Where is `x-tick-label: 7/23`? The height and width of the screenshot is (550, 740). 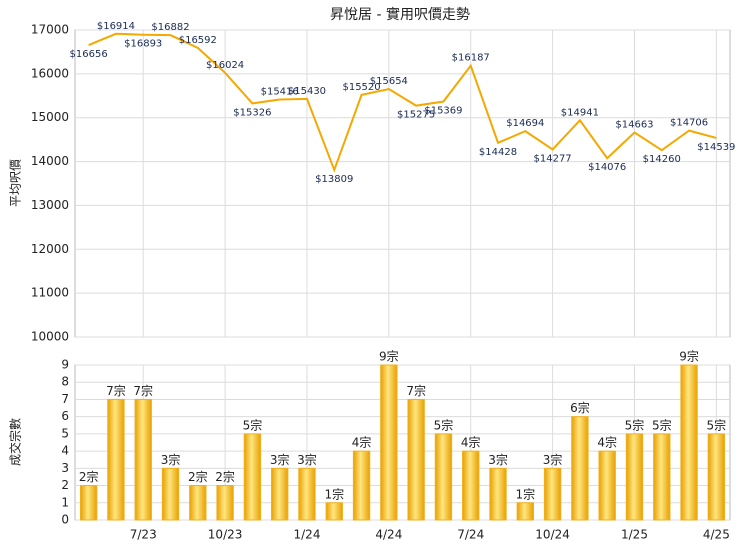
x-tick-label: 7/23 is located at coordinates (143, 535).